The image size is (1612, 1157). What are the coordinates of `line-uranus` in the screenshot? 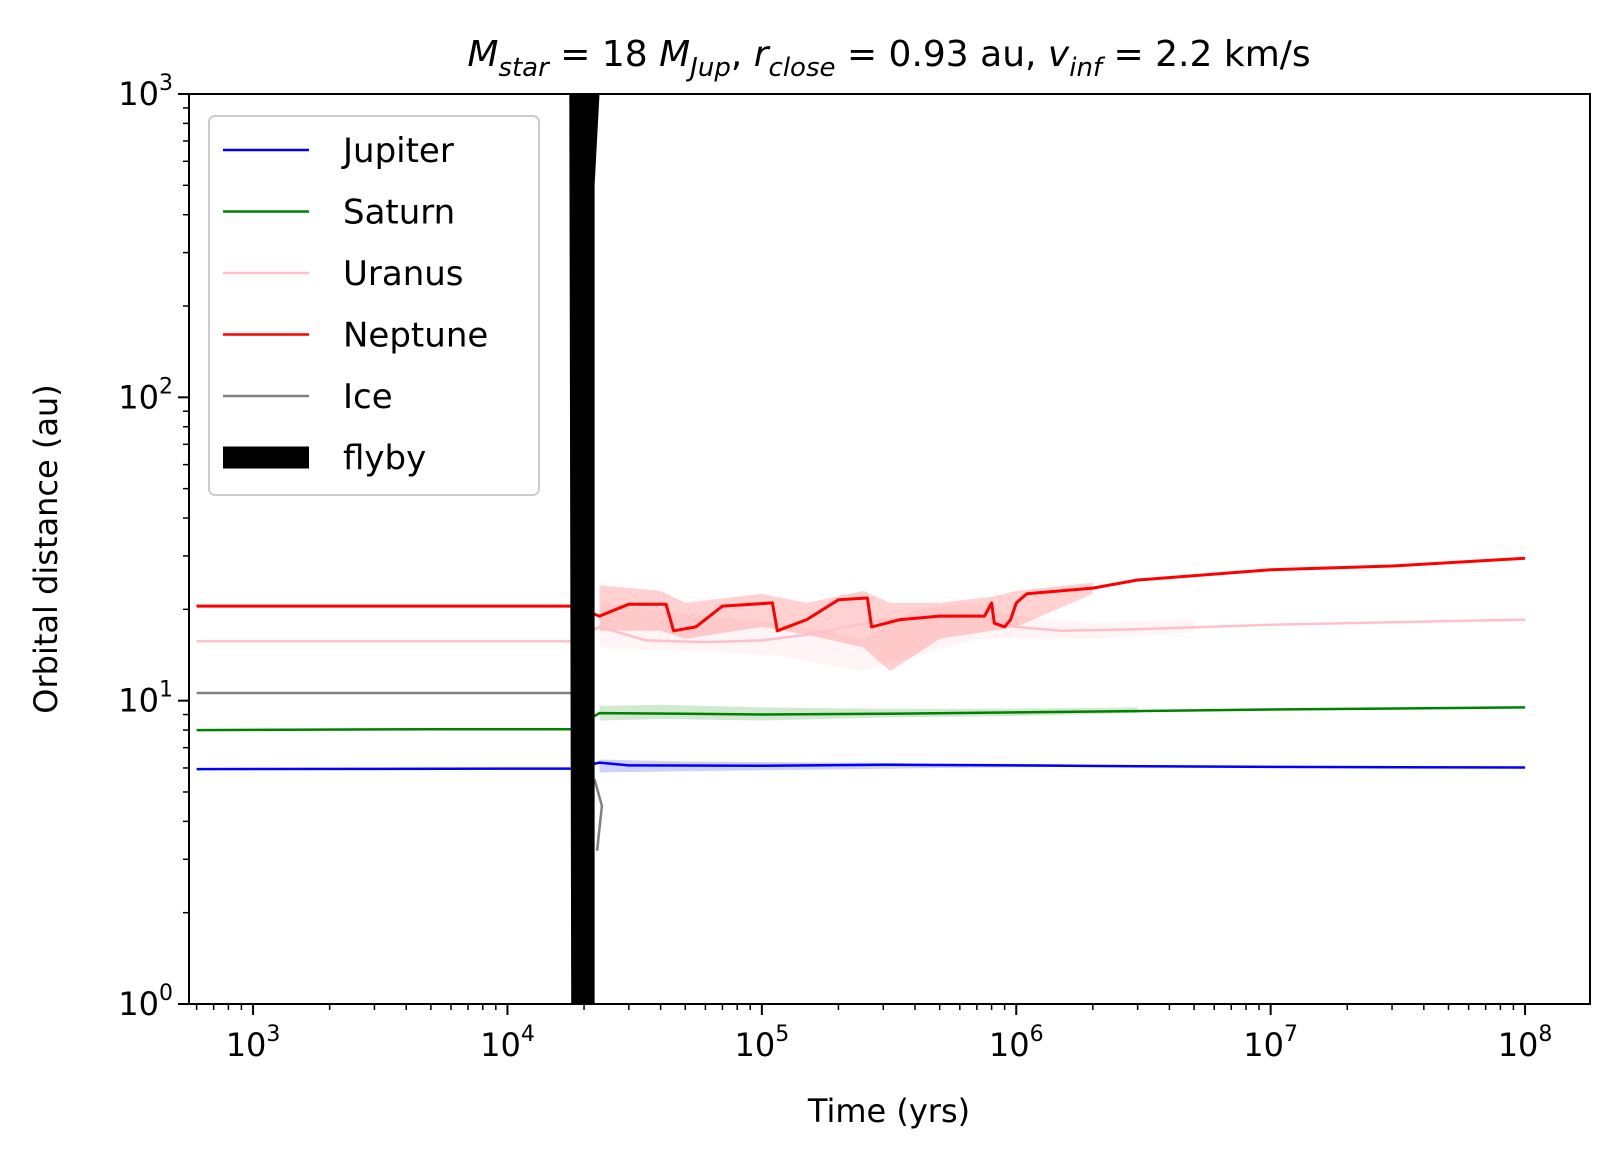 It's located at (861, 629).